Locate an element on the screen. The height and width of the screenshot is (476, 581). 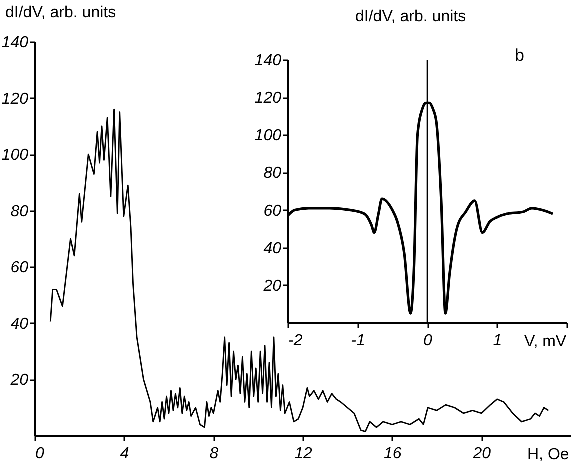
x-axis-title: H, Oe is located at coordinates (549, 455).